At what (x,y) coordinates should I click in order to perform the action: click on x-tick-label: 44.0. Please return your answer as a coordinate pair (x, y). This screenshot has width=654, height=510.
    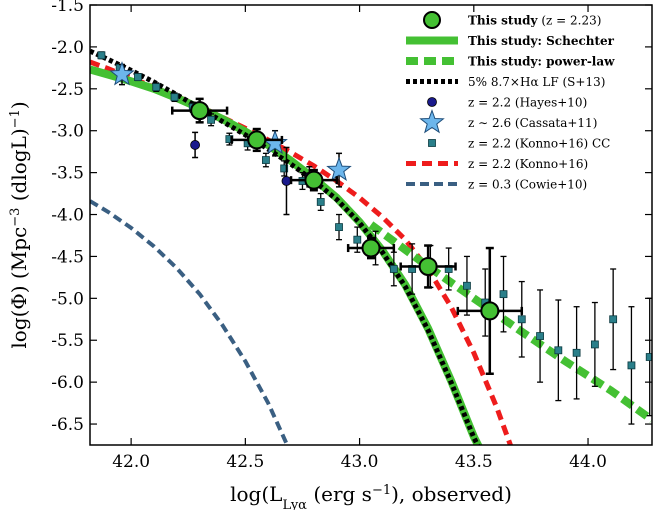
    Looking at the image, I should click on (588, 462).